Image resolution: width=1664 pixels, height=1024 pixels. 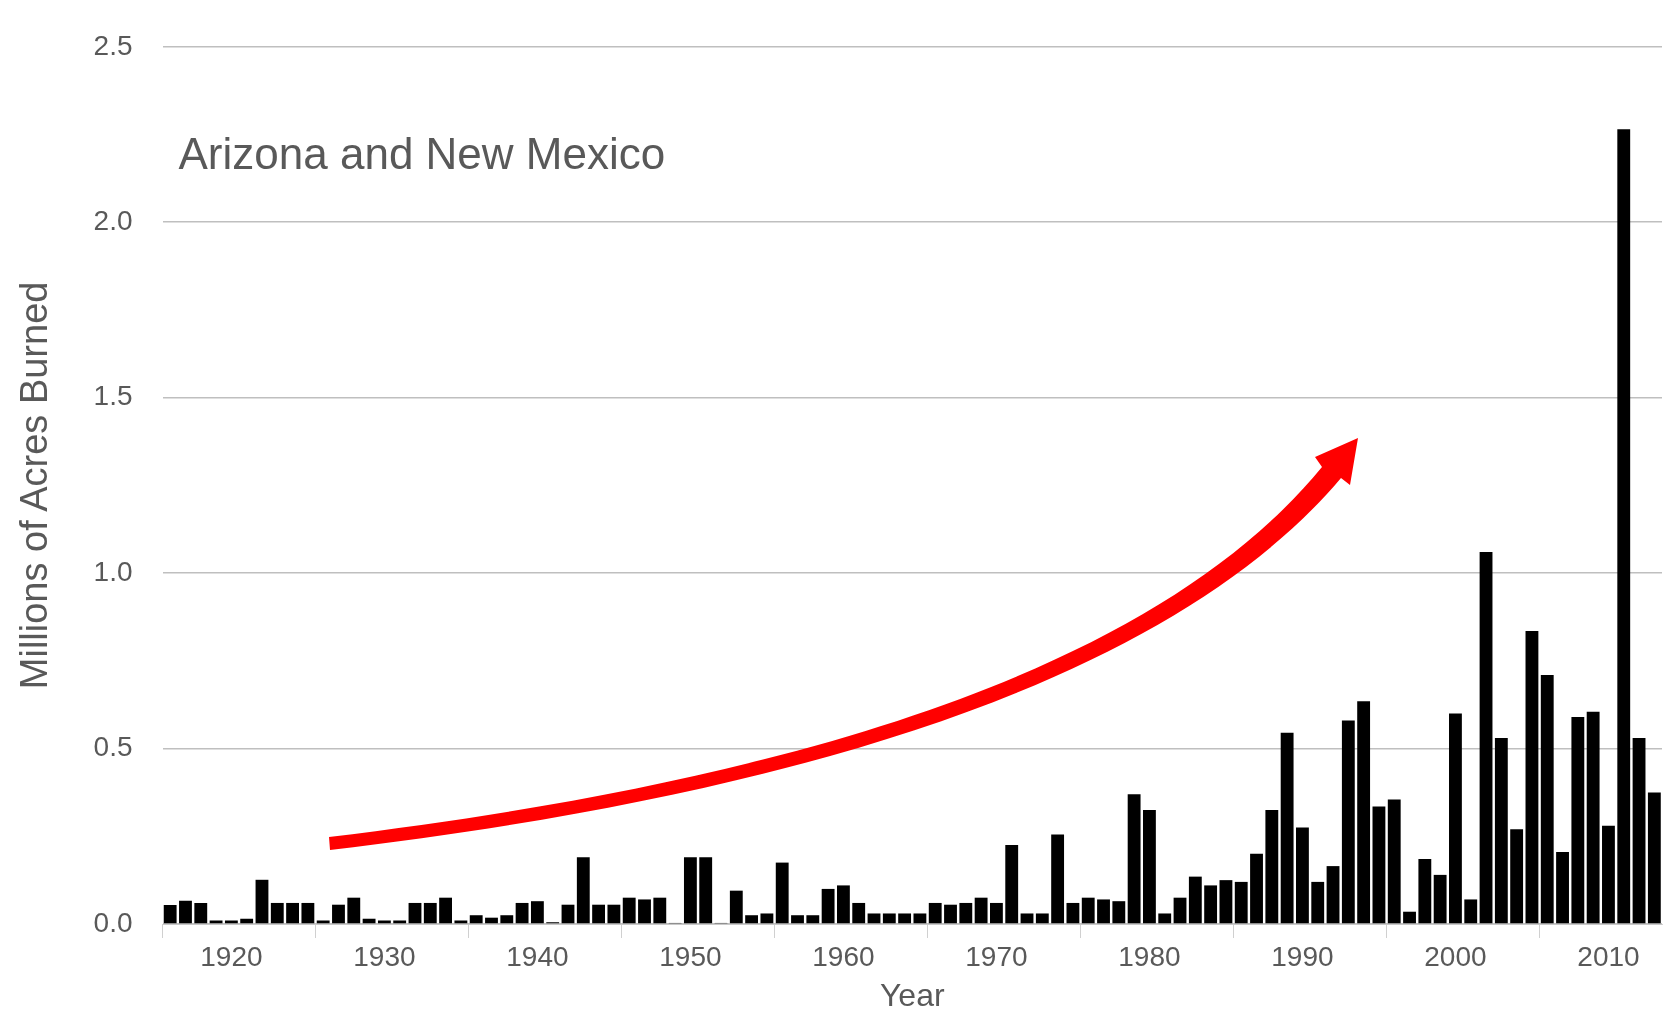 I want to click on y-tick-label: 0.5, so click(x=113, y=747).